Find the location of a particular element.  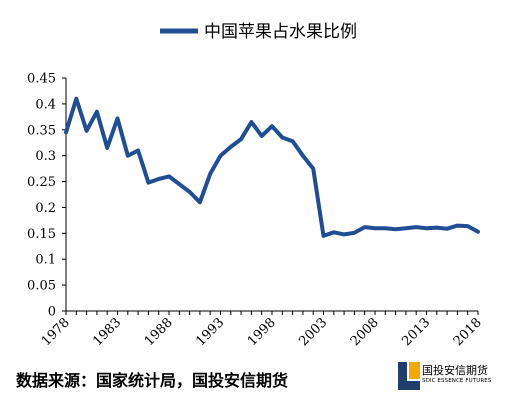

y-tick-label: 0.2 is located at coordinates (45, 208).